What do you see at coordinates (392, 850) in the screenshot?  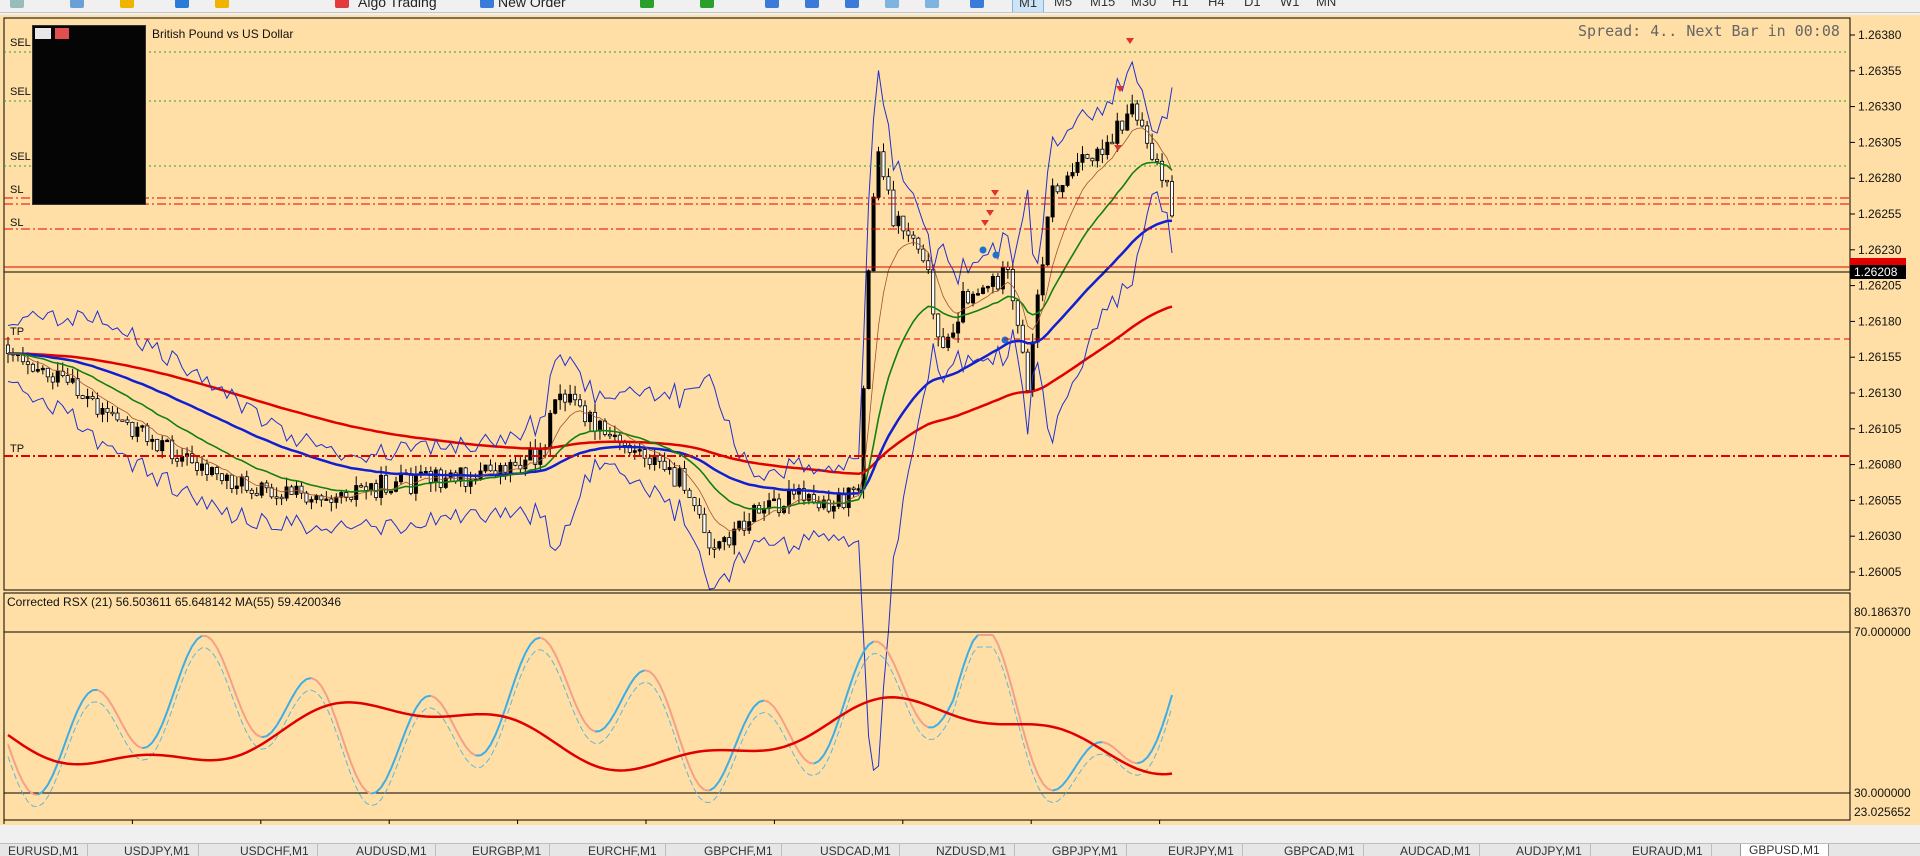 I see `chart-tab: AUDUSD,M1` at bounding box center [392, 850].